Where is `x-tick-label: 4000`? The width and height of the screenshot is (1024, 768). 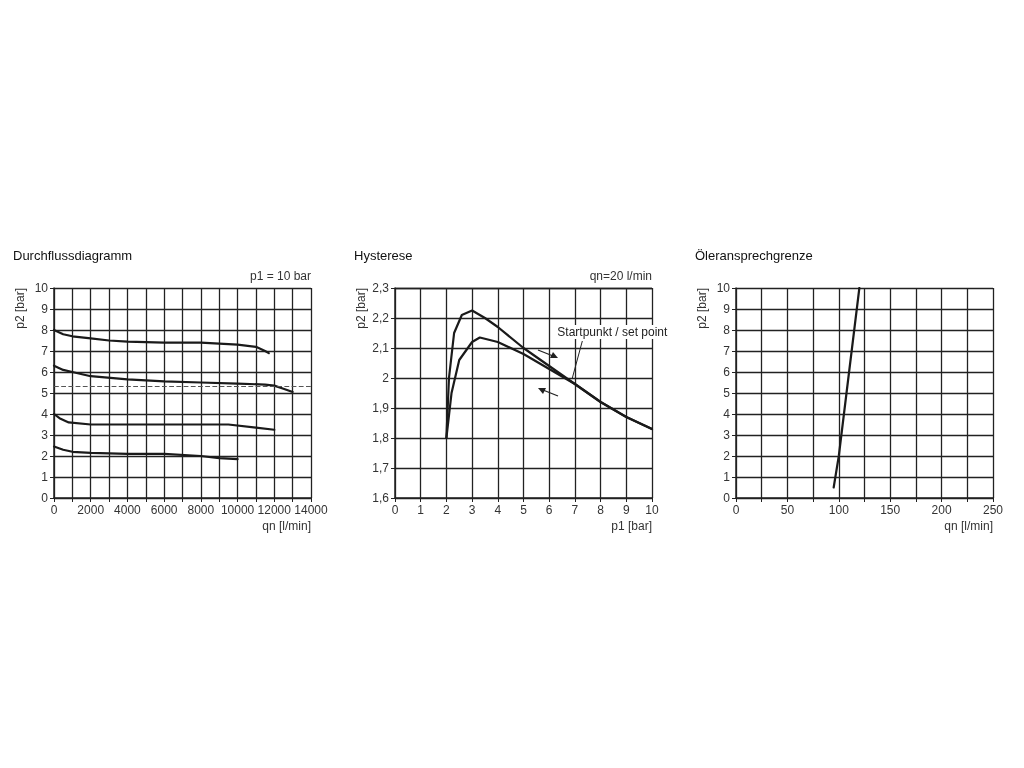
x-tick-label: 4000 is located at coordinates (128, 510).